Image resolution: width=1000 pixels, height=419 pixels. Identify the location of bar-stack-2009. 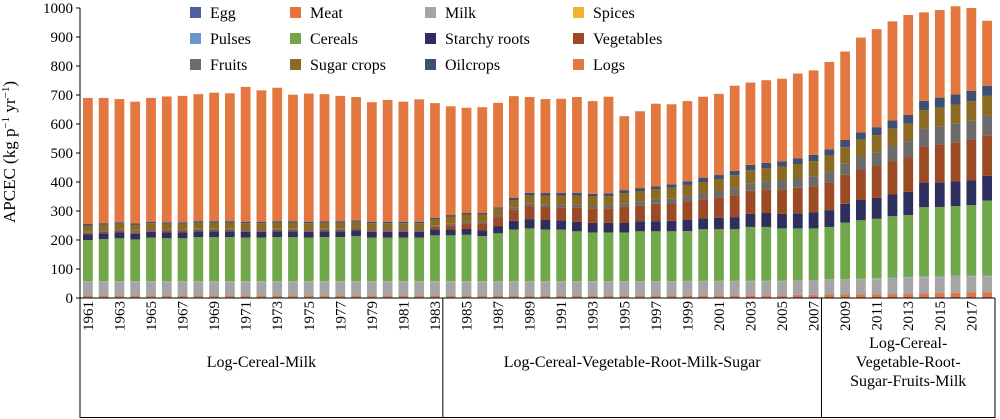
(845, 174).